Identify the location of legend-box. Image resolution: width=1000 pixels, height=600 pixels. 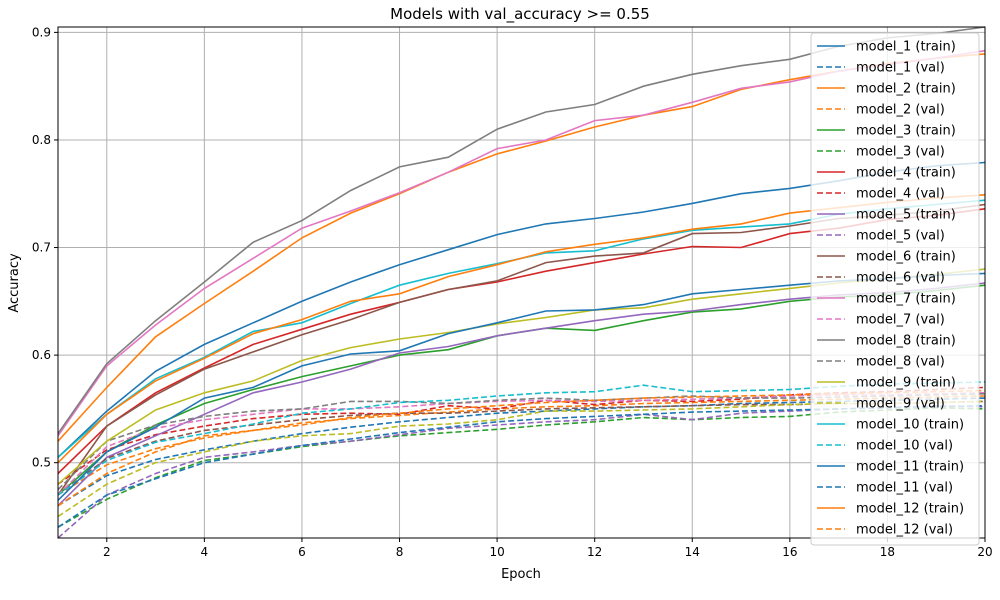
(895, 289).